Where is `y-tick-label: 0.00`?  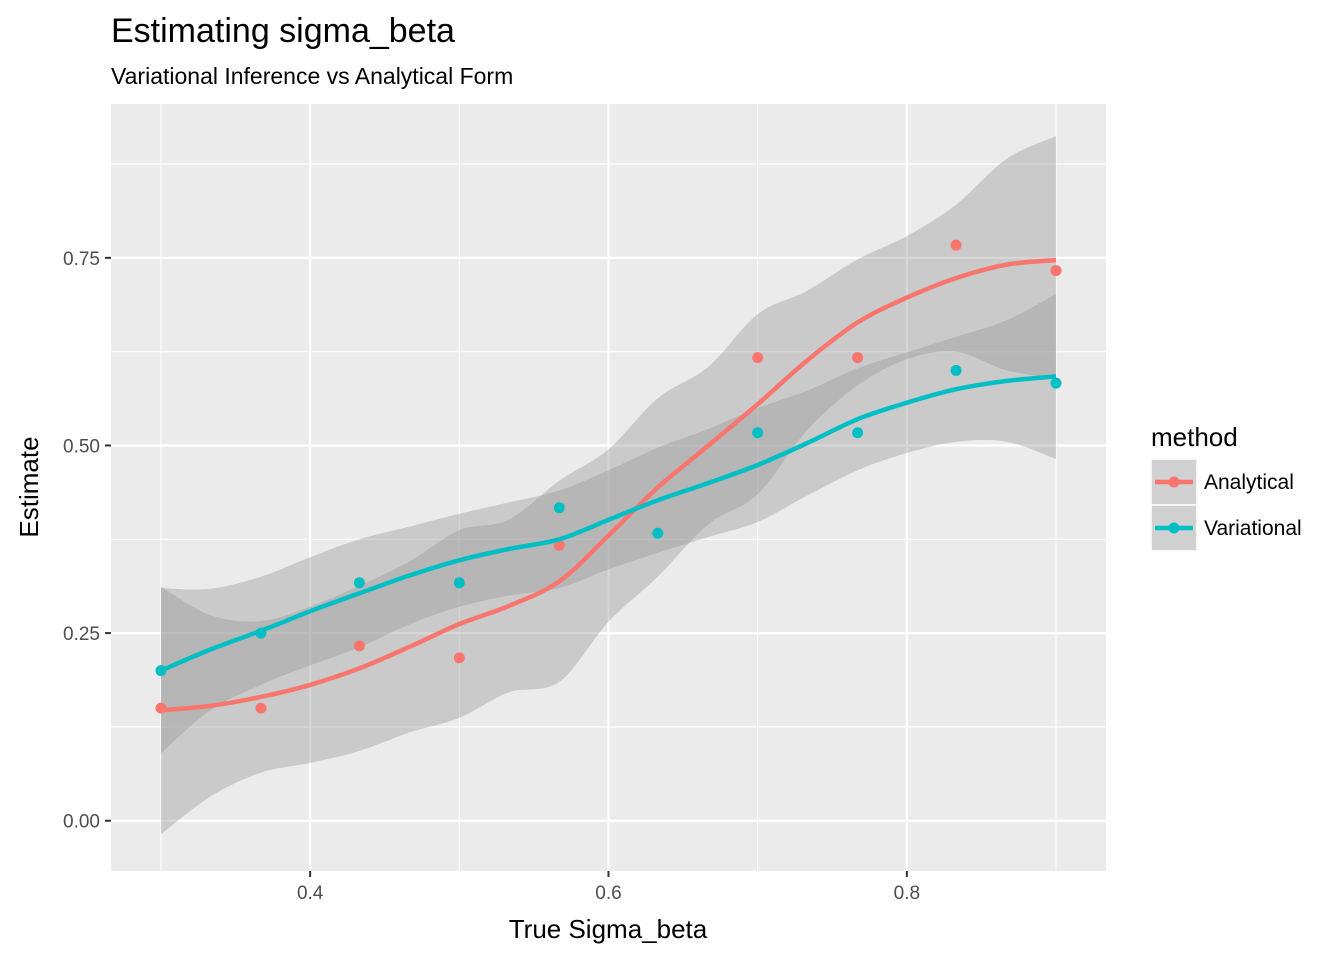 y-tick-label: 0.00 is located at coordinates (81, 822).